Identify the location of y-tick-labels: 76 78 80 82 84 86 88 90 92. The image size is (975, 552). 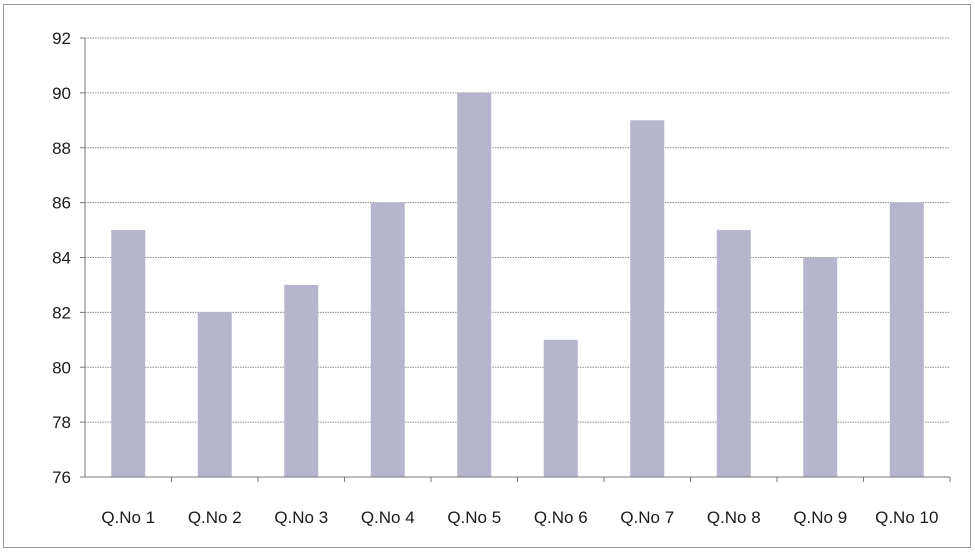
(61, 258).